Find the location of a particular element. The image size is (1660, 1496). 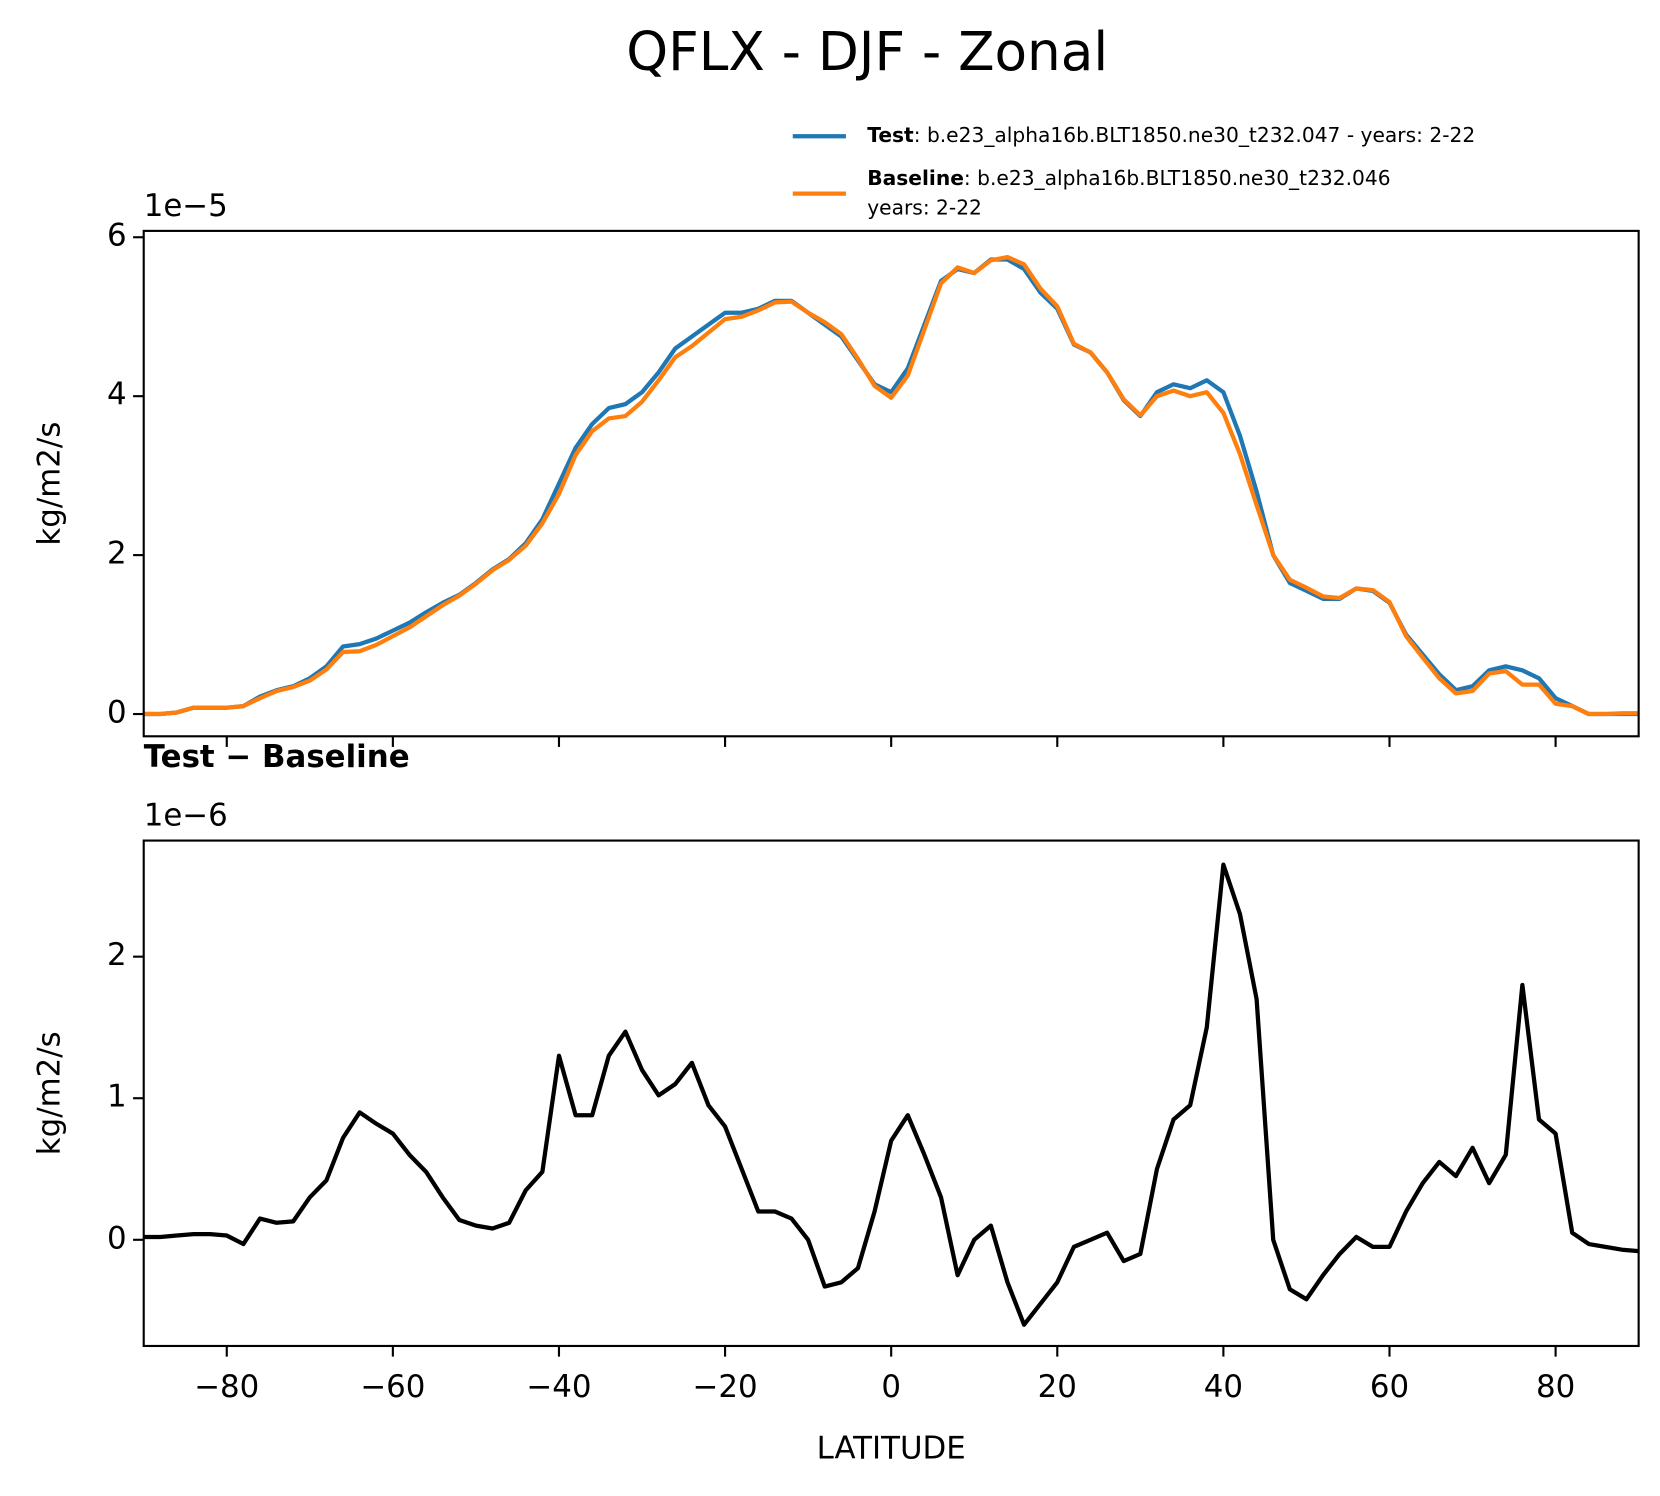

x-tick-label: 80 is located at coordinates (1555, 1387).